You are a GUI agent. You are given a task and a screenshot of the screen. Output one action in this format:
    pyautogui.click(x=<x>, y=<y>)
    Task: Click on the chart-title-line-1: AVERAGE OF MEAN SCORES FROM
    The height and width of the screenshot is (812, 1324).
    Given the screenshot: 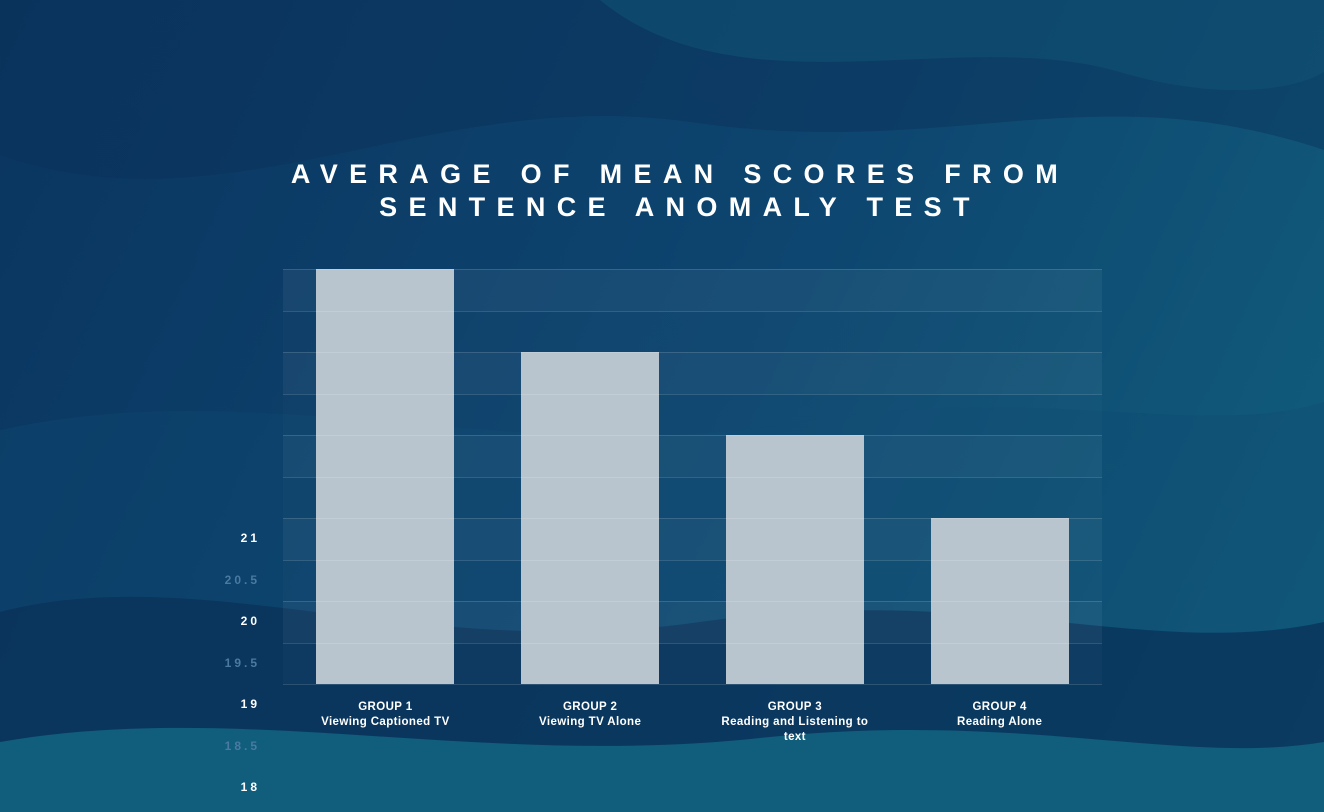 What is the action you would take?
    pyautogui.click(x=680, y=174)
    